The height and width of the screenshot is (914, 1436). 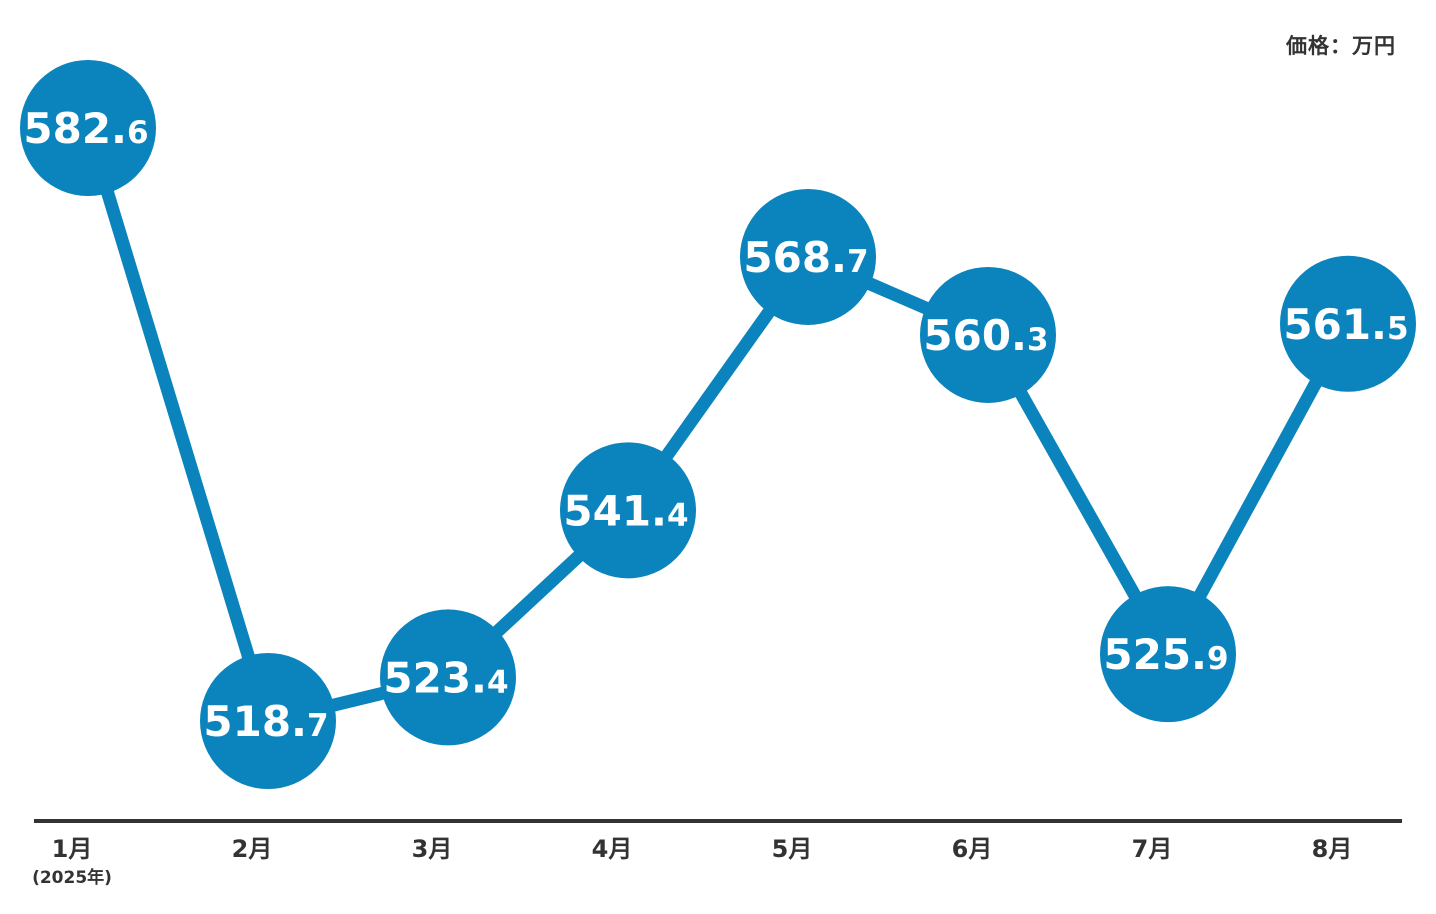 I want to click on data-point: 541.4, so click(x=628, y=510).